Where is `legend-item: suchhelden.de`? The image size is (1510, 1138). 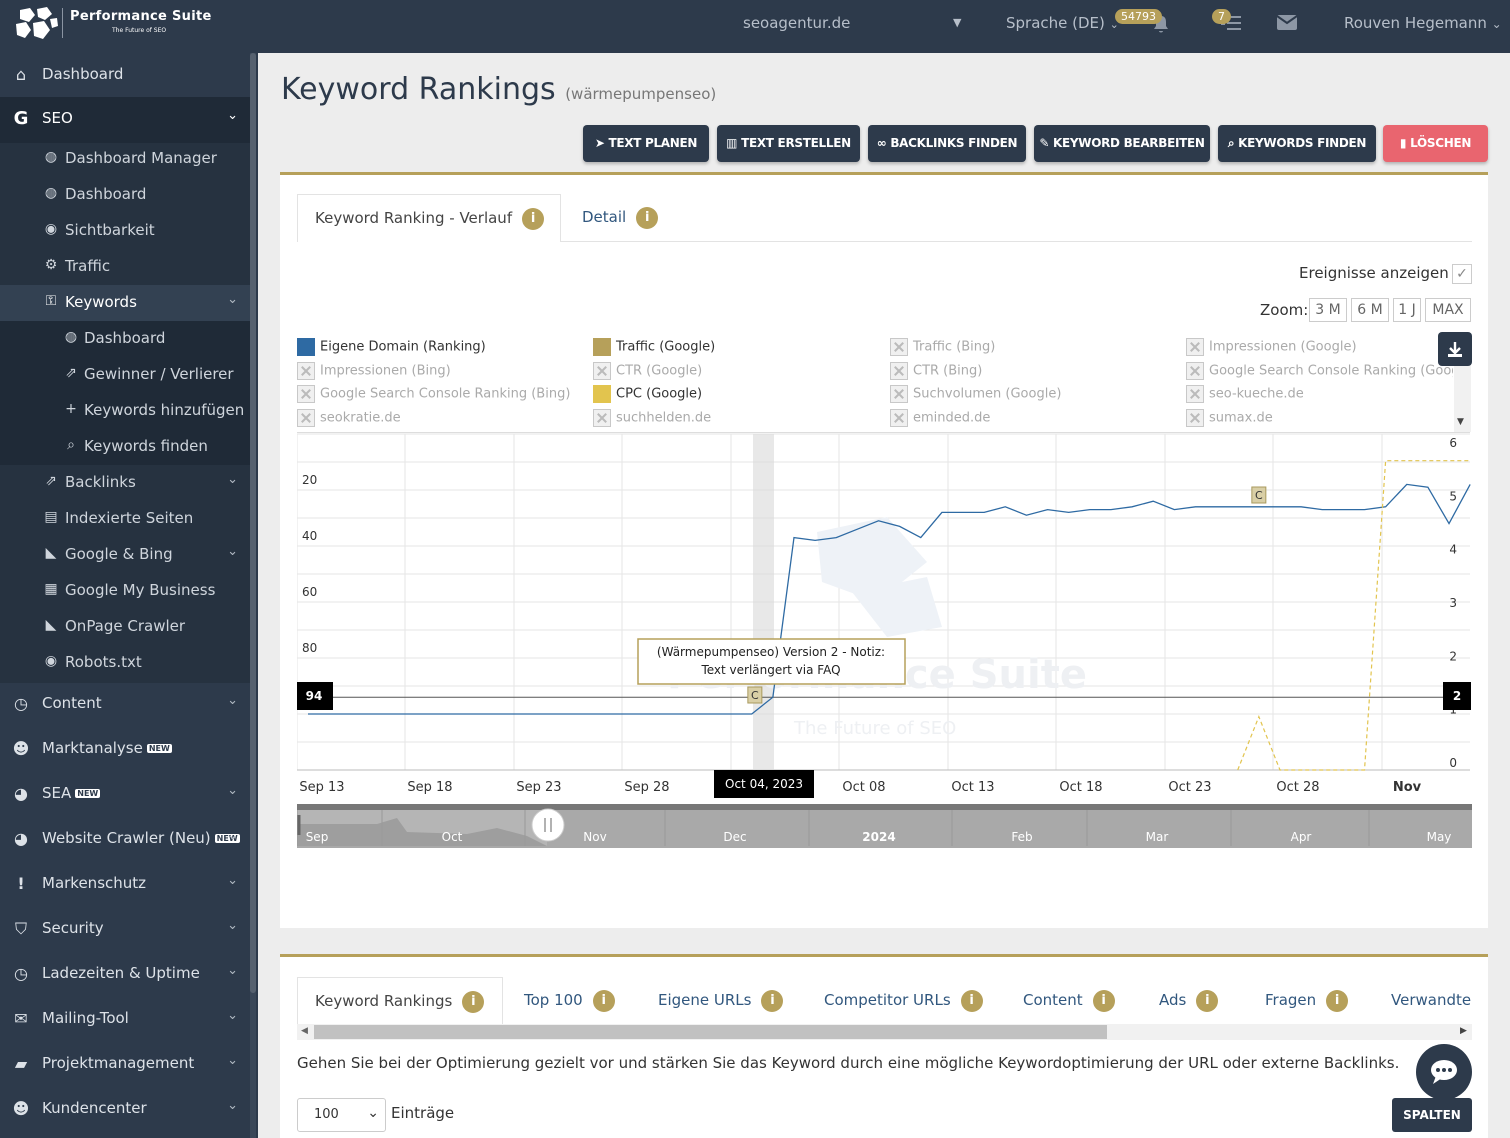
legend-item: suchhelden.de is located at coordinates (652, 417).